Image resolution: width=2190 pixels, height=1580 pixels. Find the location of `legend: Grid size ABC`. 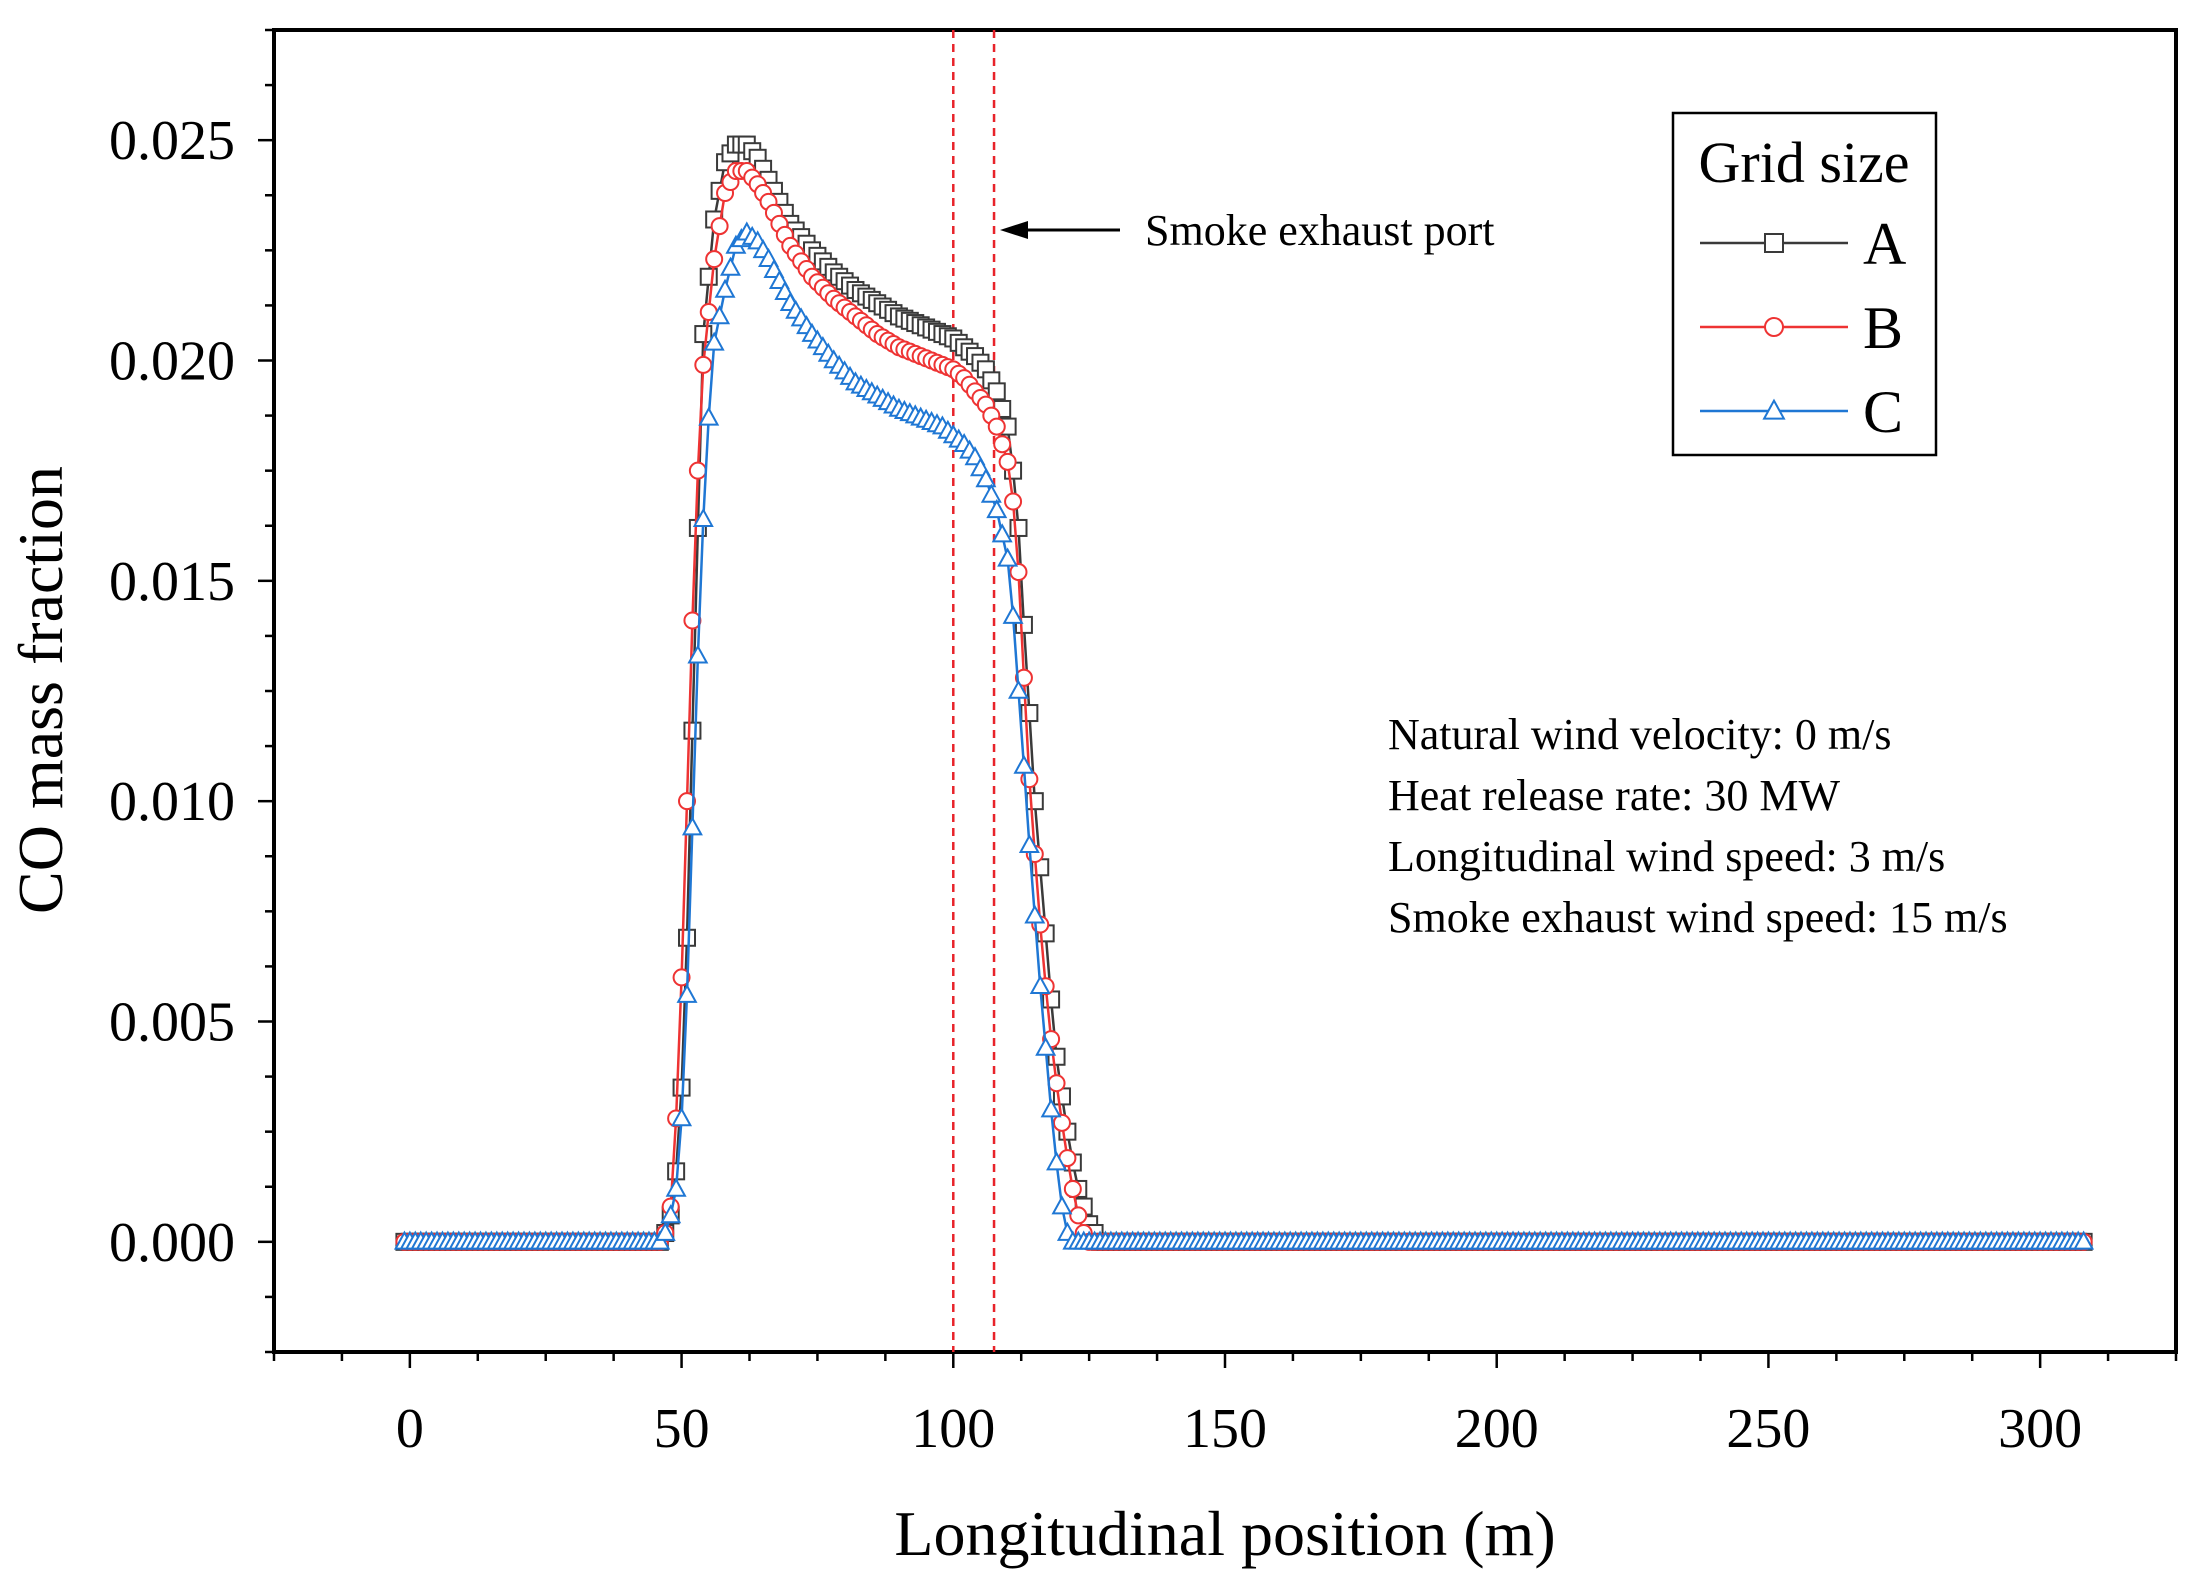

legend: Grid size ABC is located at coordinates (1804, 284).